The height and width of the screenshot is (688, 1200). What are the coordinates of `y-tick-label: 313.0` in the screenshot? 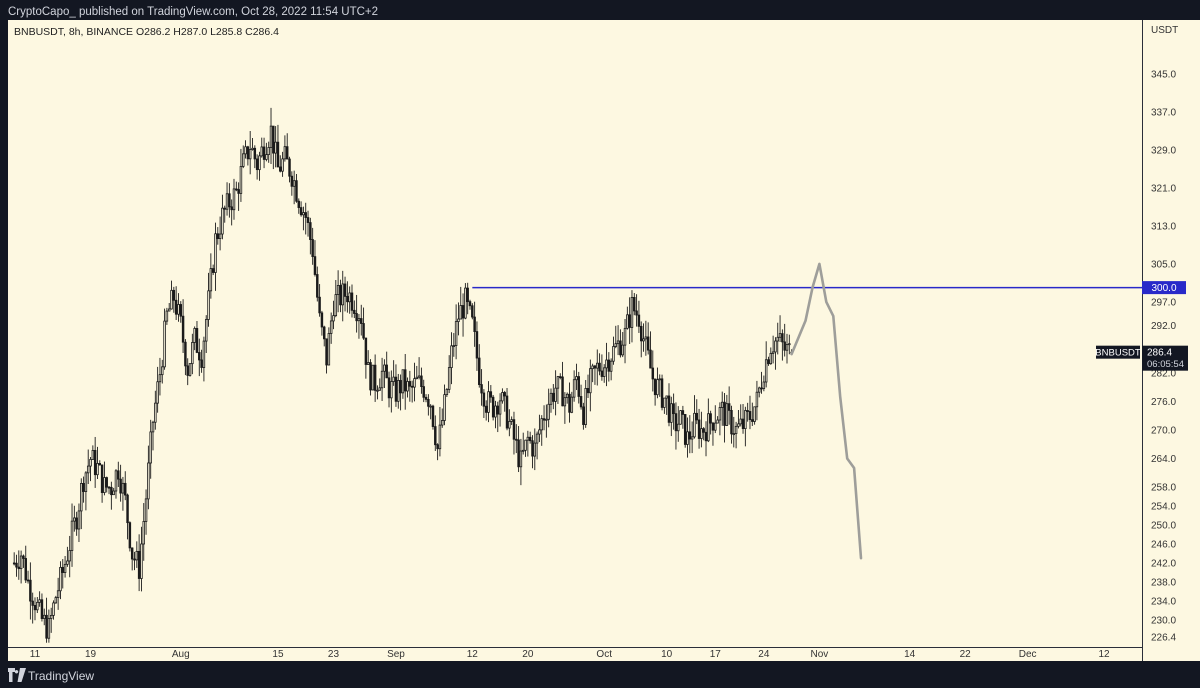 It's located at (1163, 226).